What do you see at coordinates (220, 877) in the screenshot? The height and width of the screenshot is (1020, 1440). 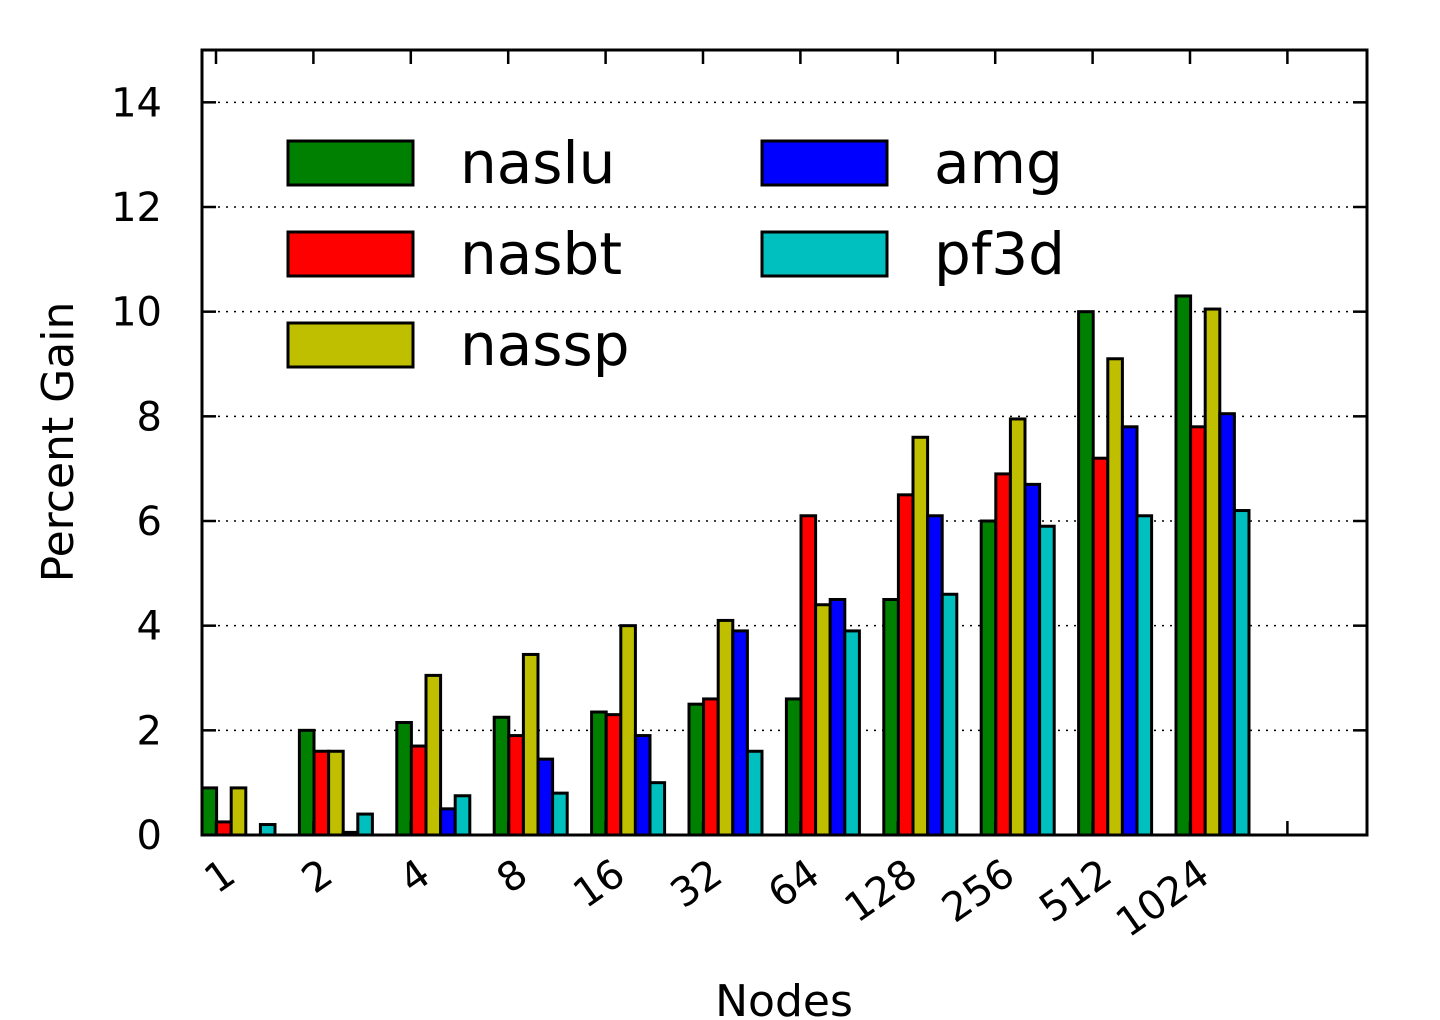 I see `x-tick-label: 1` at bounding box center [220, 877].